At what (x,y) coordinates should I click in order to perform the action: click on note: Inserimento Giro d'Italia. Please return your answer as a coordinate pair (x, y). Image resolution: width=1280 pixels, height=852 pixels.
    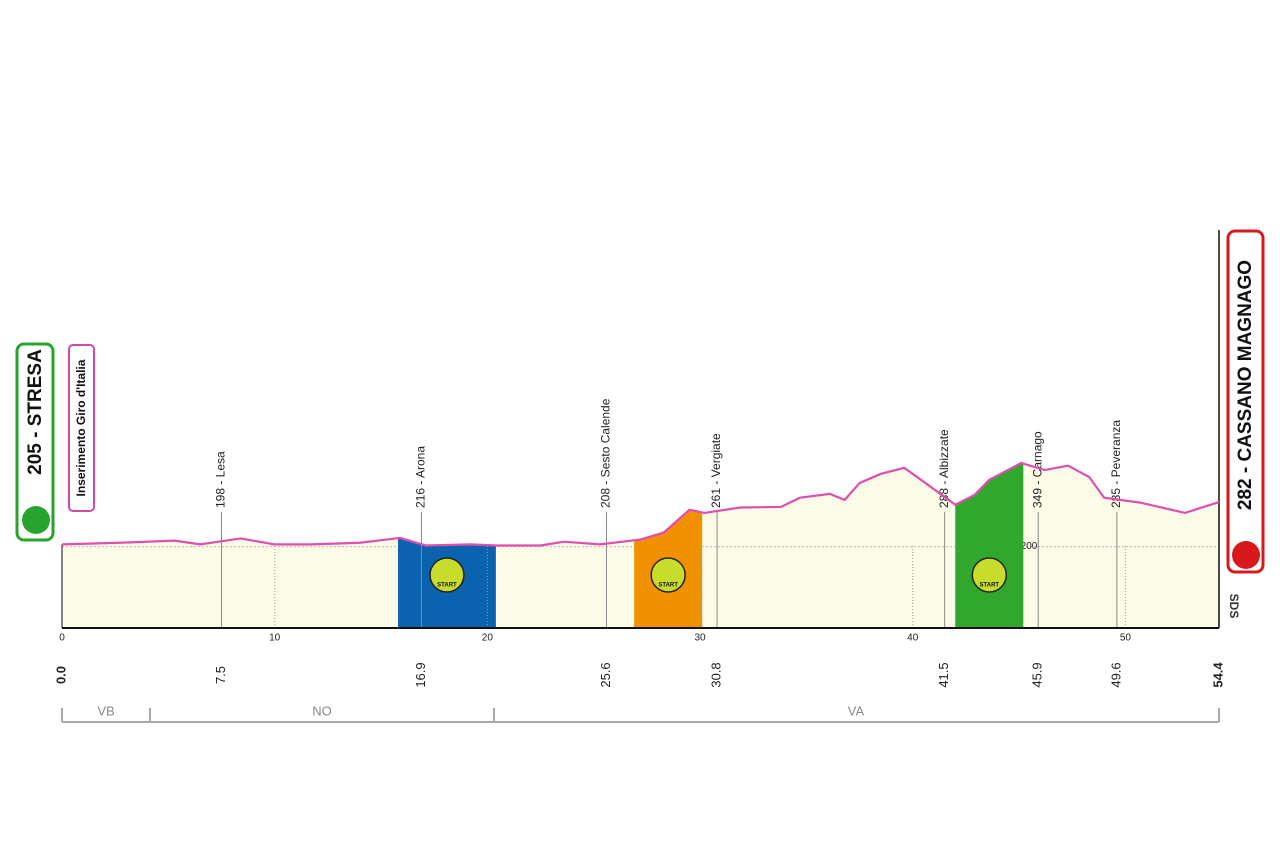
    Looking at the image, I should click on (81, 427).